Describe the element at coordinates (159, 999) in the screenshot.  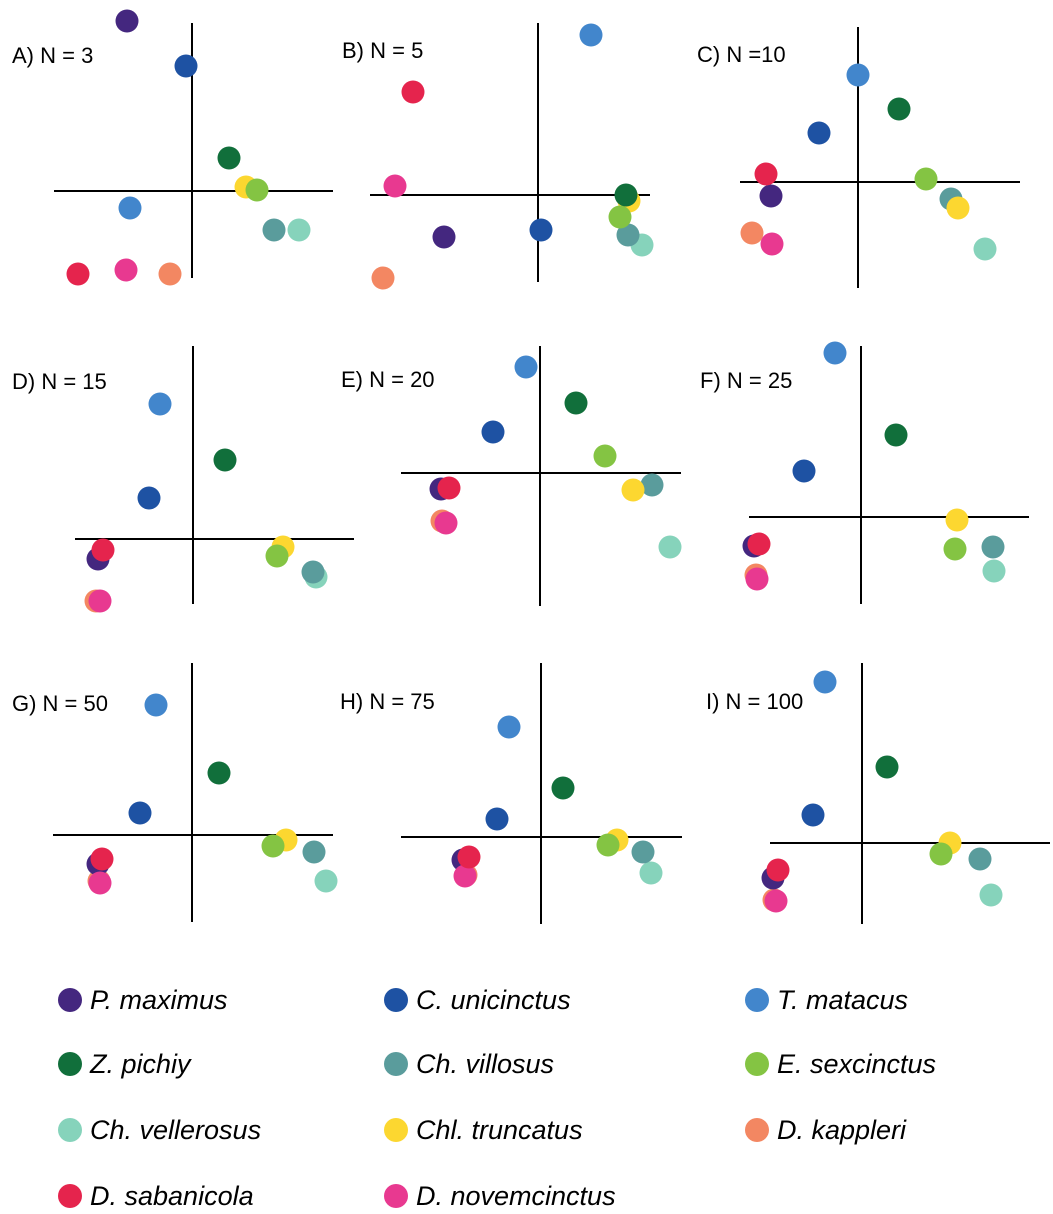
I see `legend-label: P. maximus` at that location.